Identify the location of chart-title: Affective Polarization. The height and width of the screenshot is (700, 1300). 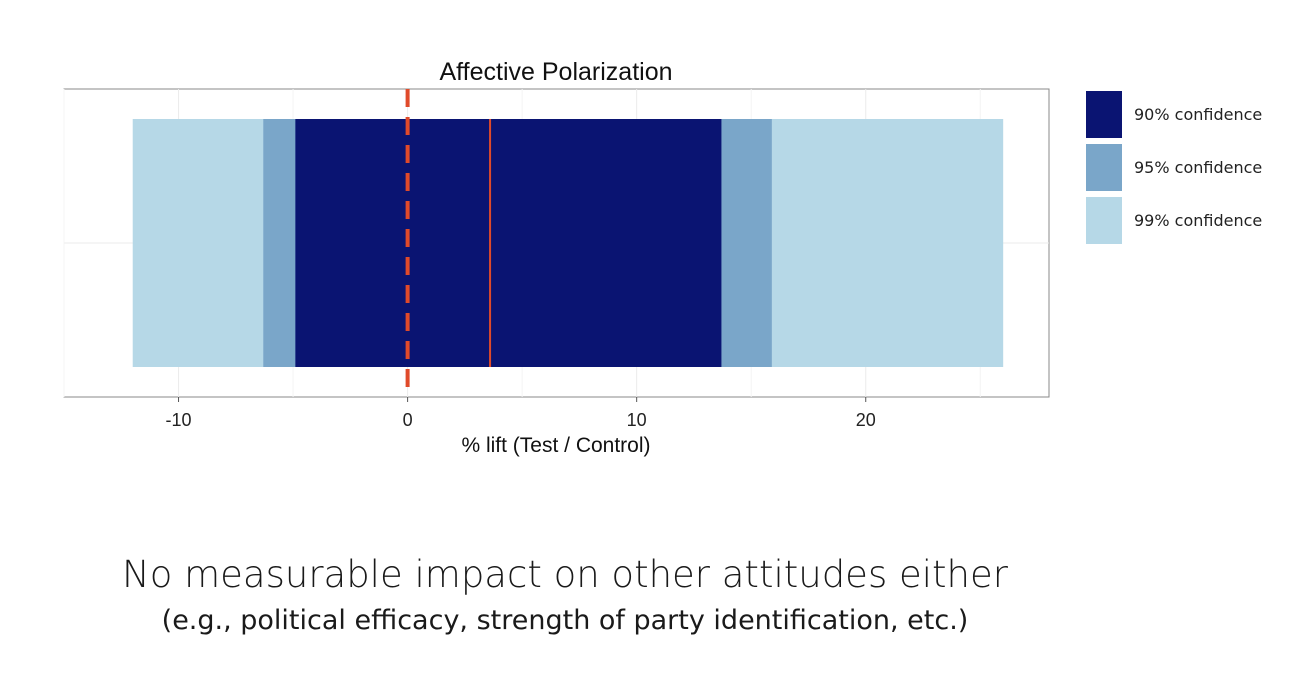
(556, 72).